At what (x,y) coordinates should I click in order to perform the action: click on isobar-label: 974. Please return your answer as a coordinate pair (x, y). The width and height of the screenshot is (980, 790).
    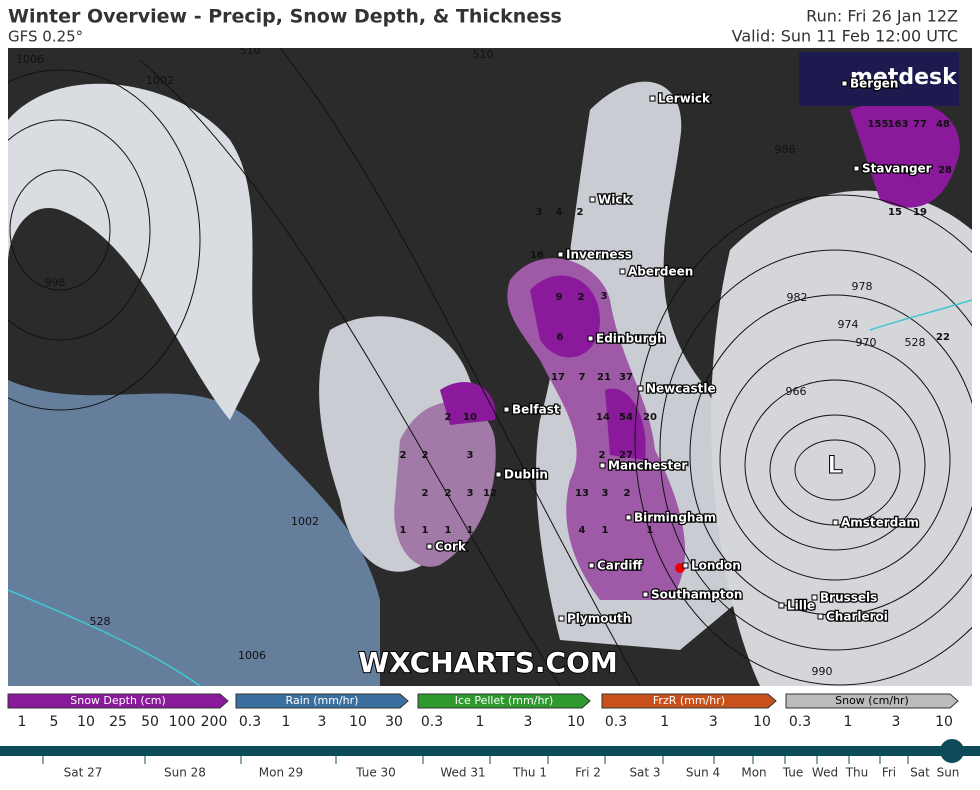
    Looking at the image, I should click on (848, 324).